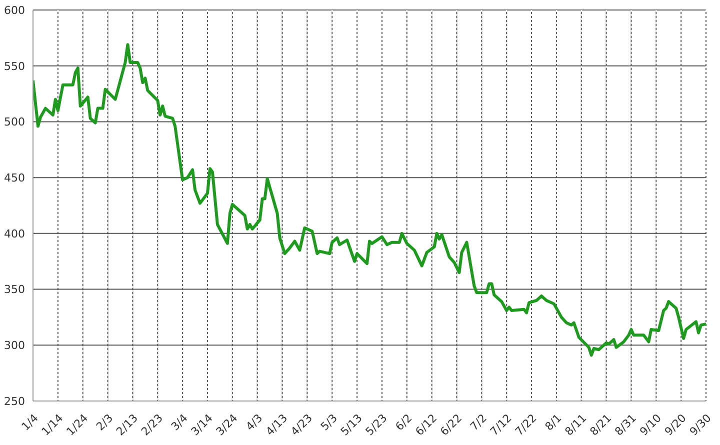 This screenshot has width=720, height=445. Describe the element at coordinates (14, 10) in the screenshot. I see `y-tick-label: 600` at that location.